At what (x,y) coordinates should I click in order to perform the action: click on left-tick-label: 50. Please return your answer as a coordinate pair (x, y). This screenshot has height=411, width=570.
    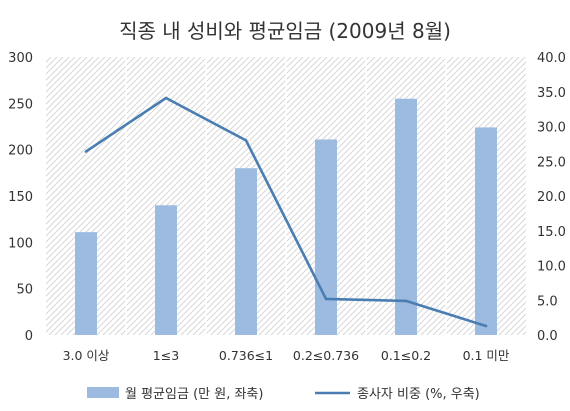
    Looking at the image, I should click on (24, 290).